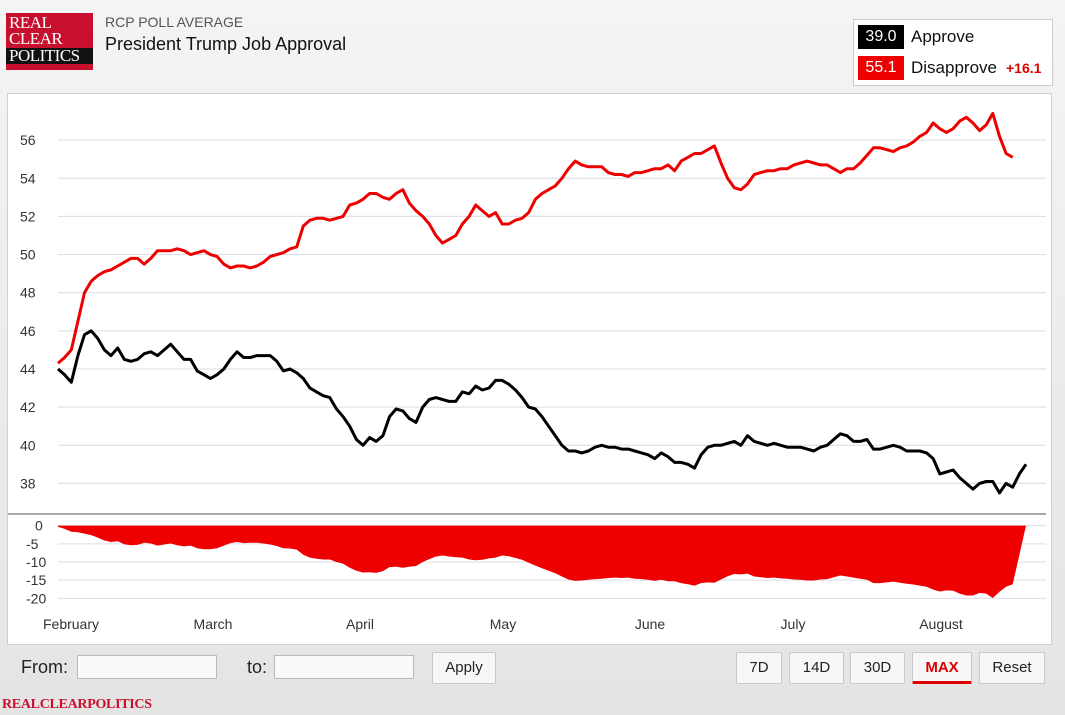 Image resolution: width=1065 pixels, height=715 pixels. I want to click on apply-button: Apply, so click(464, 668).